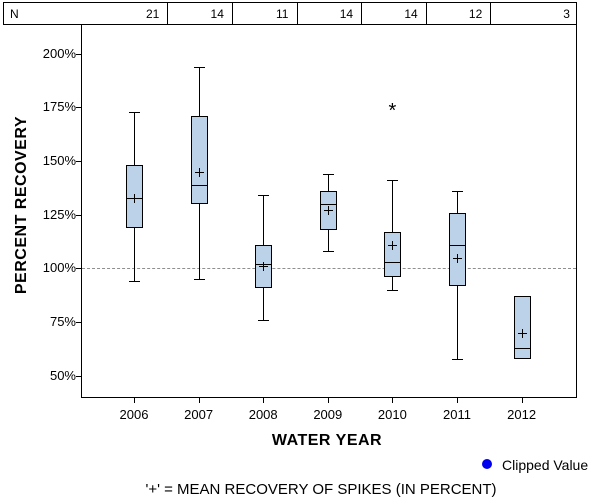 The height and width of the screenshot is (500, 600). Describe the element at coordinates (199, 91) in the screenshot. I see `whisker-line-upper-2007` at that location.